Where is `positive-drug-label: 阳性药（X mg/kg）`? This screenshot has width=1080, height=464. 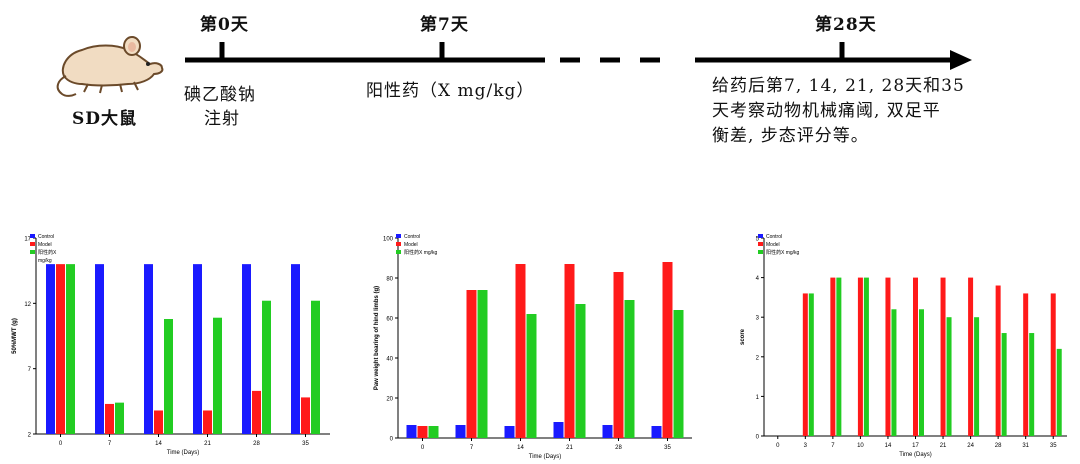 positive-drug-label: 阳性药（X mg/kg） is located at coordinates (450, 91).